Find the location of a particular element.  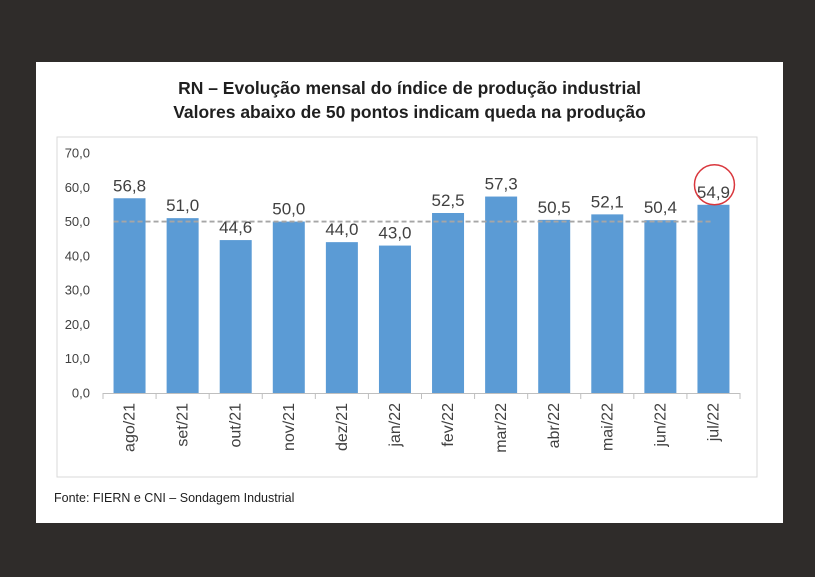

value-label: 54,9 is located at coordinates (713, 192).